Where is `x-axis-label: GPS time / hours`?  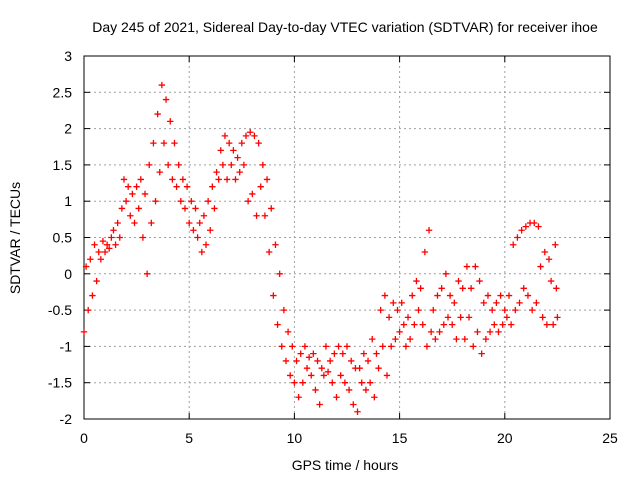
x-axis-label: GPS time / hours is located at coordinates (345, 465).